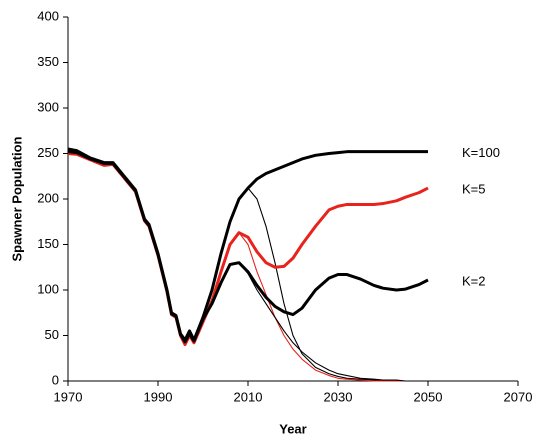  I want to click on x-tick-label: 2070, so click(518, 396).